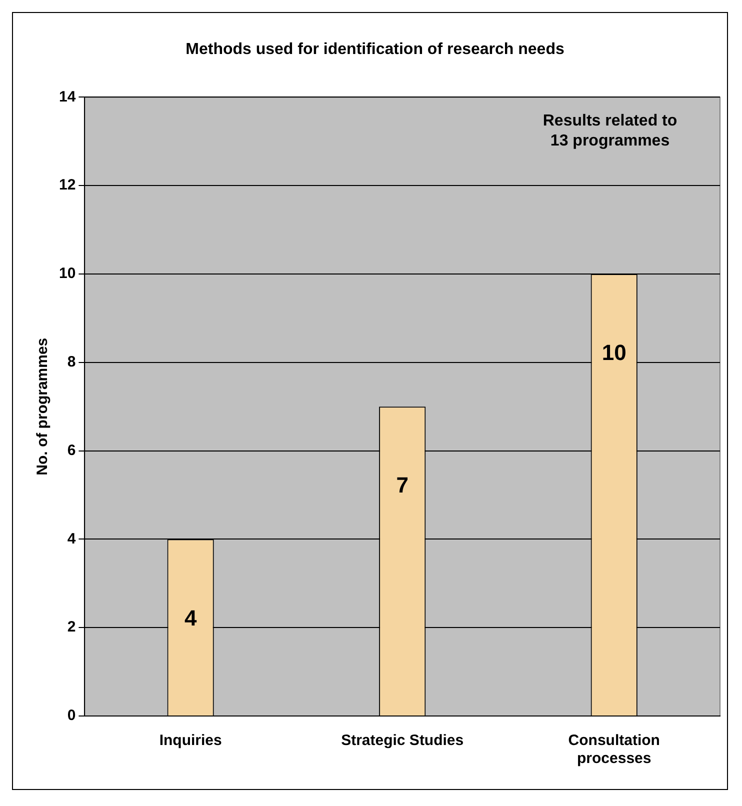  Describe the element at coordinates (71, 450) in the screenshot. I see `y-tick-label: 6` at that location.